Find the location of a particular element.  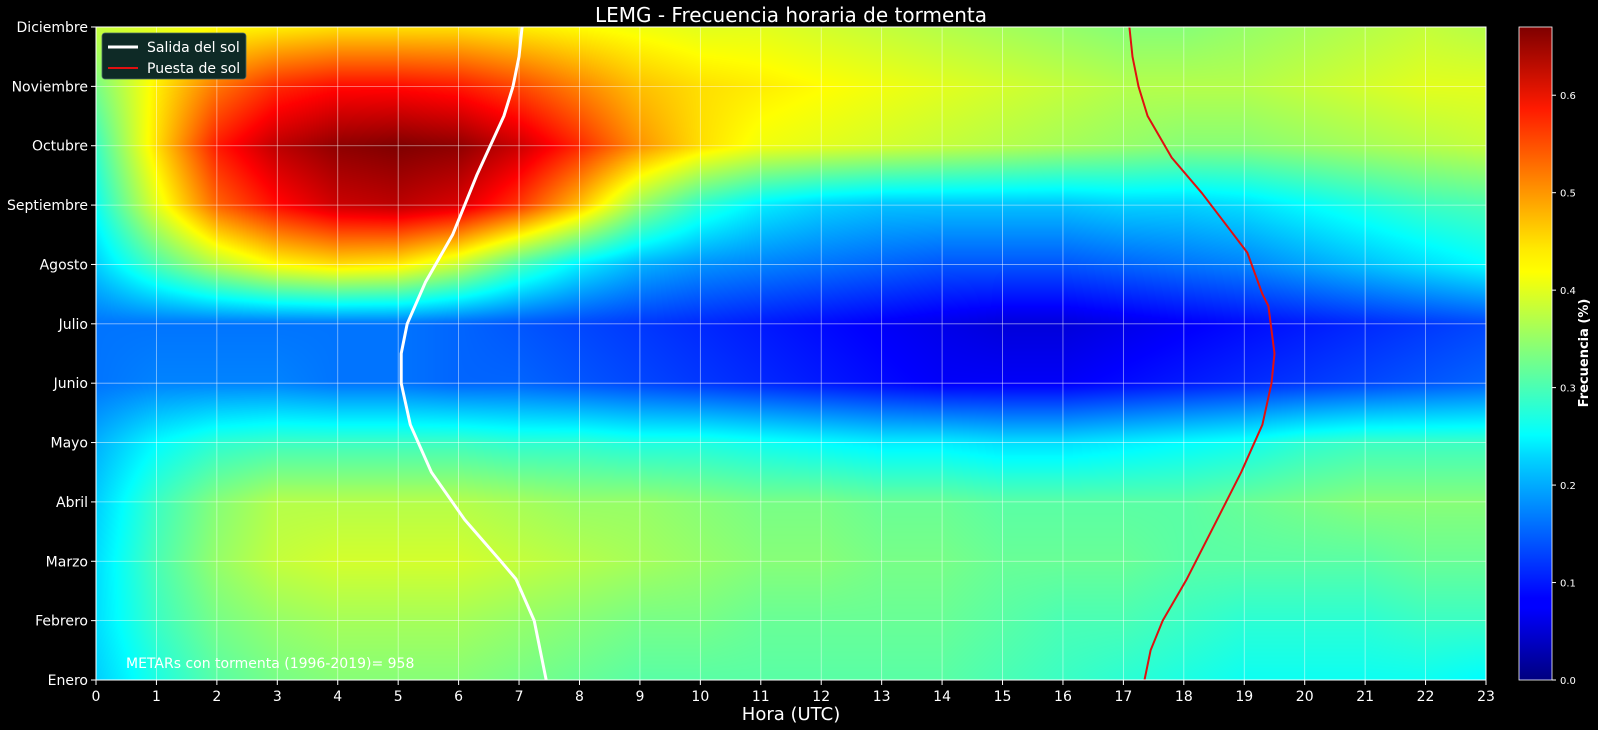

y-tick-label: Diciembre is located at coordinates (52, 28).